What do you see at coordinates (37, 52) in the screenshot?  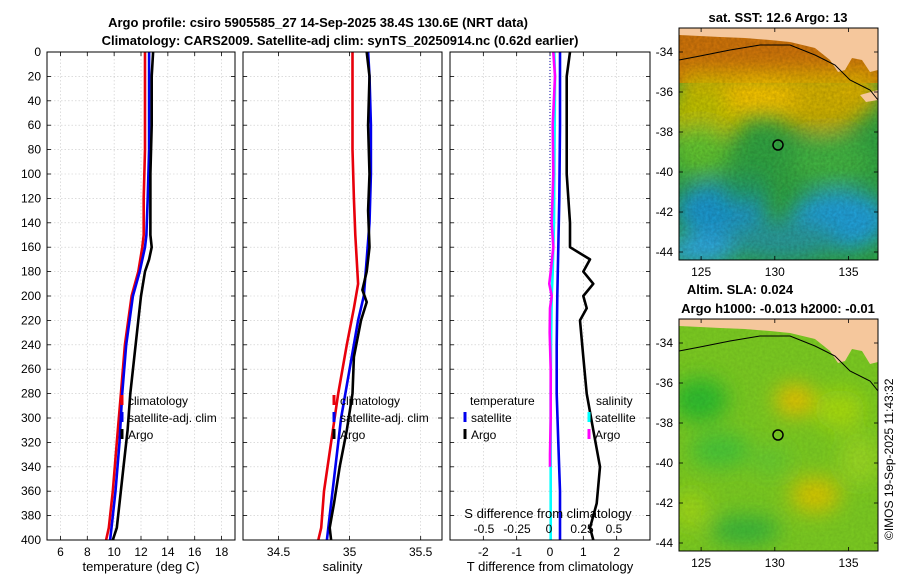 I see `y-tick-label: 0` at bounding box center [37, 52].